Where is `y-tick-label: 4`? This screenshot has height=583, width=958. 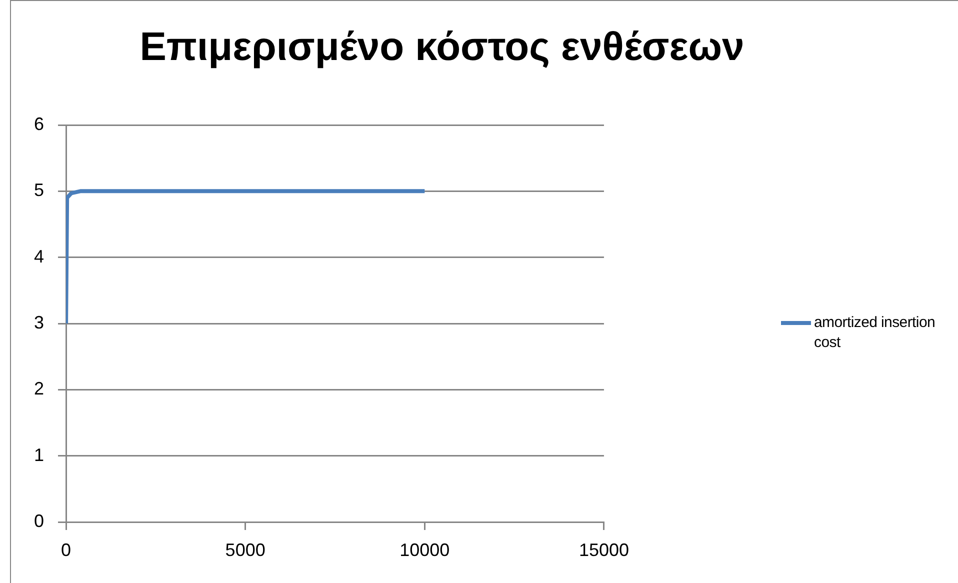
y-tick-label: 4 is located at coordinates (39, 256).